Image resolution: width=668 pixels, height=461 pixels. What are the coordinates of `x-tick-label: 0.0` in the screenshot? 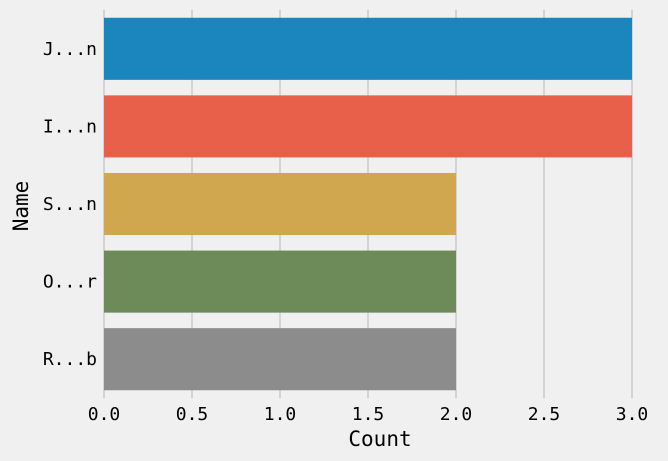 It's located at (104, 414).